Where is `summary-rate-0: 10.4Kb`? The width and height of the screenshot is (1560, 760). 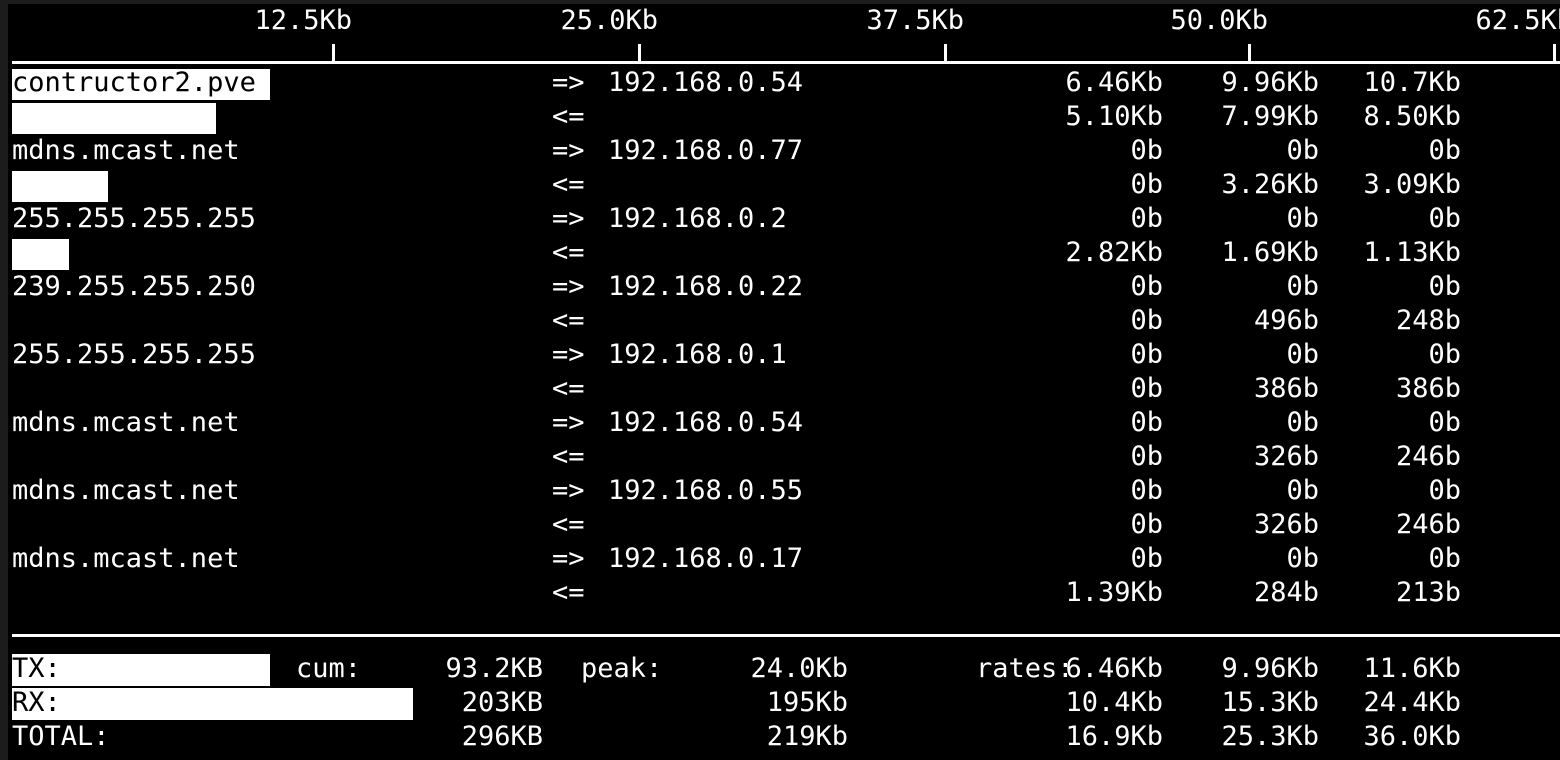 summary-rate-0: 10.4Kb is located at coordinates (1114, 702).